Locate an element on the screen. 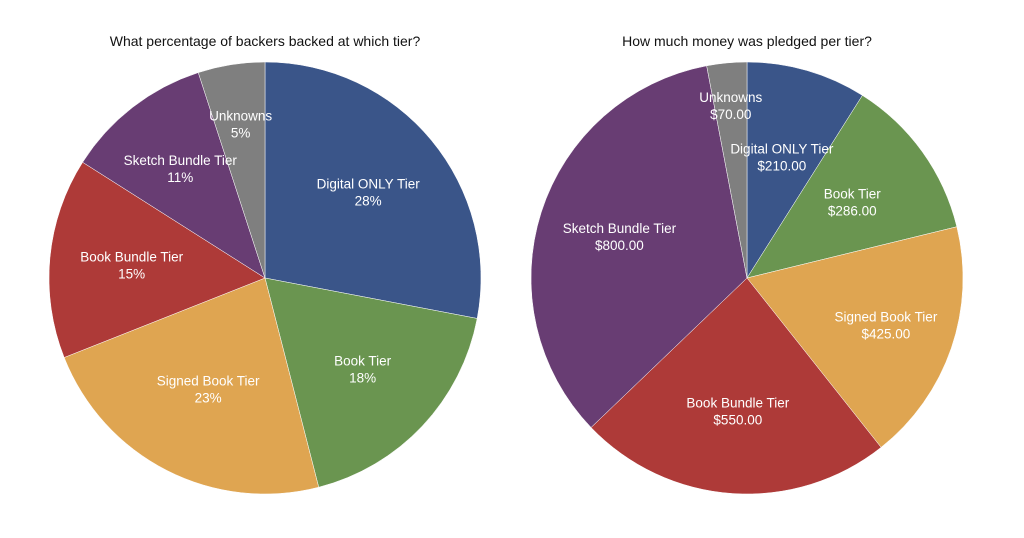  slice-label-sketch-bundle-tier: Sketch Bundle Tier 11% is located at coordinates (181, 169).